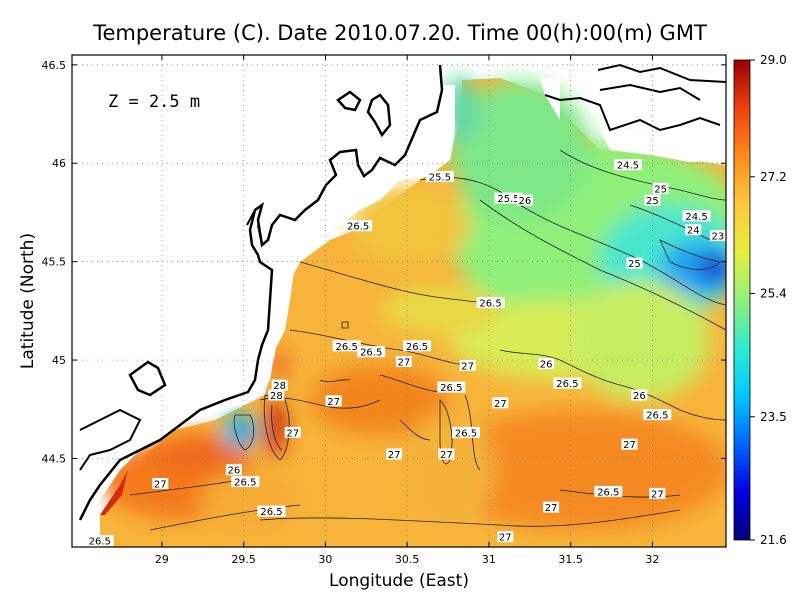  Describe the element at coordinates (773, 60) in the screenshot. I see `colorbar-tick-label: 29.0` at that location.